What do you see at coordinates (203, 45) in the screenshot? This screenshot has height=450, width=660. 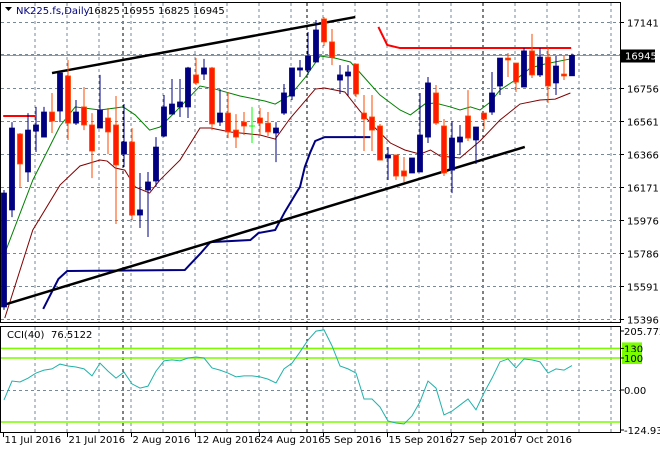 I see `upper-trendline` at bounding box center [203, 45].